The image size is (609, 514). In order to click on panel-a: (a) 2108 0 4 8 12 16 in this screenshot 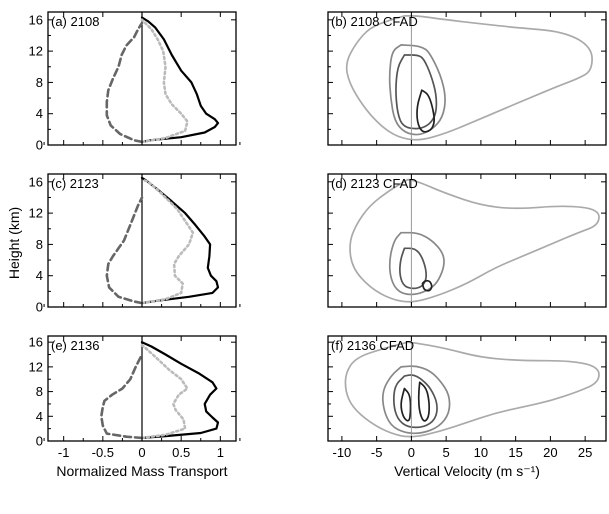, I will do `click(135, 82)`.